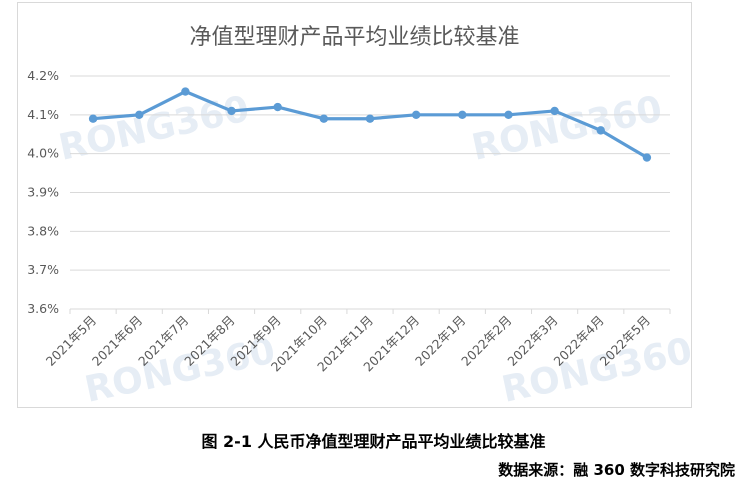 The image size is (747, 493). What do you see at coordinates (43, 75) in the screenshot?
I see `y-tick-label: 4.2%` at bounding box center [43, 75].